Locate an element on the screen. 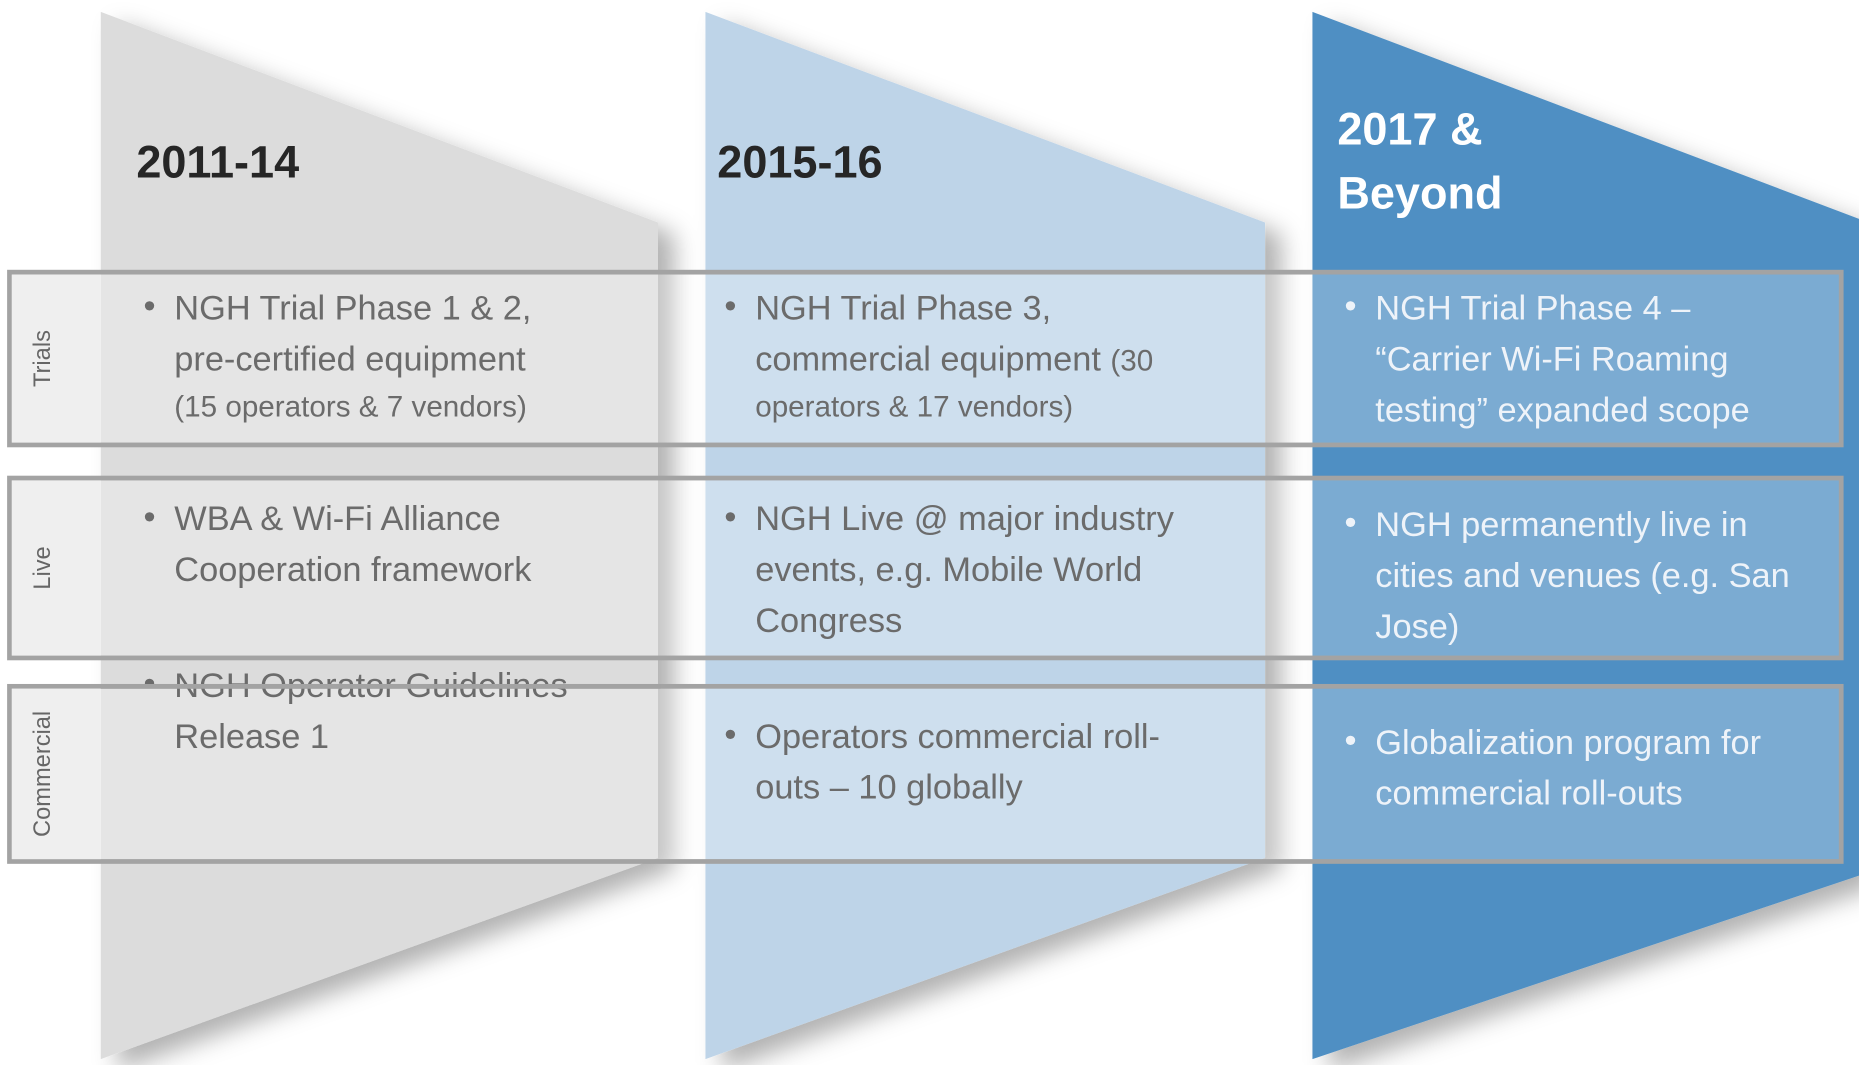 The width and height of the screenshot is (1859, 1065). cell-line: commercial roll-outs is located at coordinates (1528, 794).